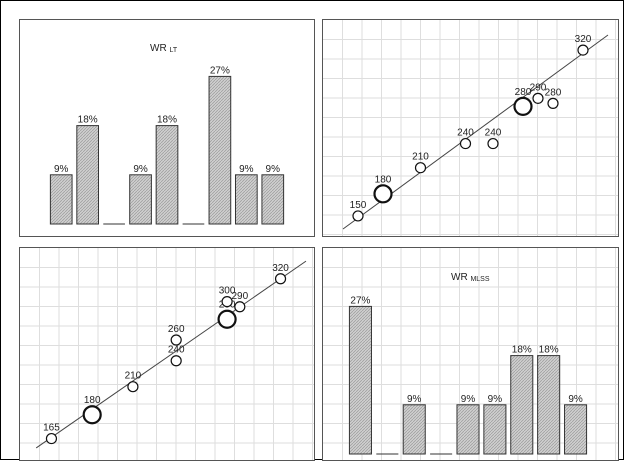 The height and width of the screenshot is (461, 625). I want to click on bar-chart-4-value-label: 27%, so click(360, 300).